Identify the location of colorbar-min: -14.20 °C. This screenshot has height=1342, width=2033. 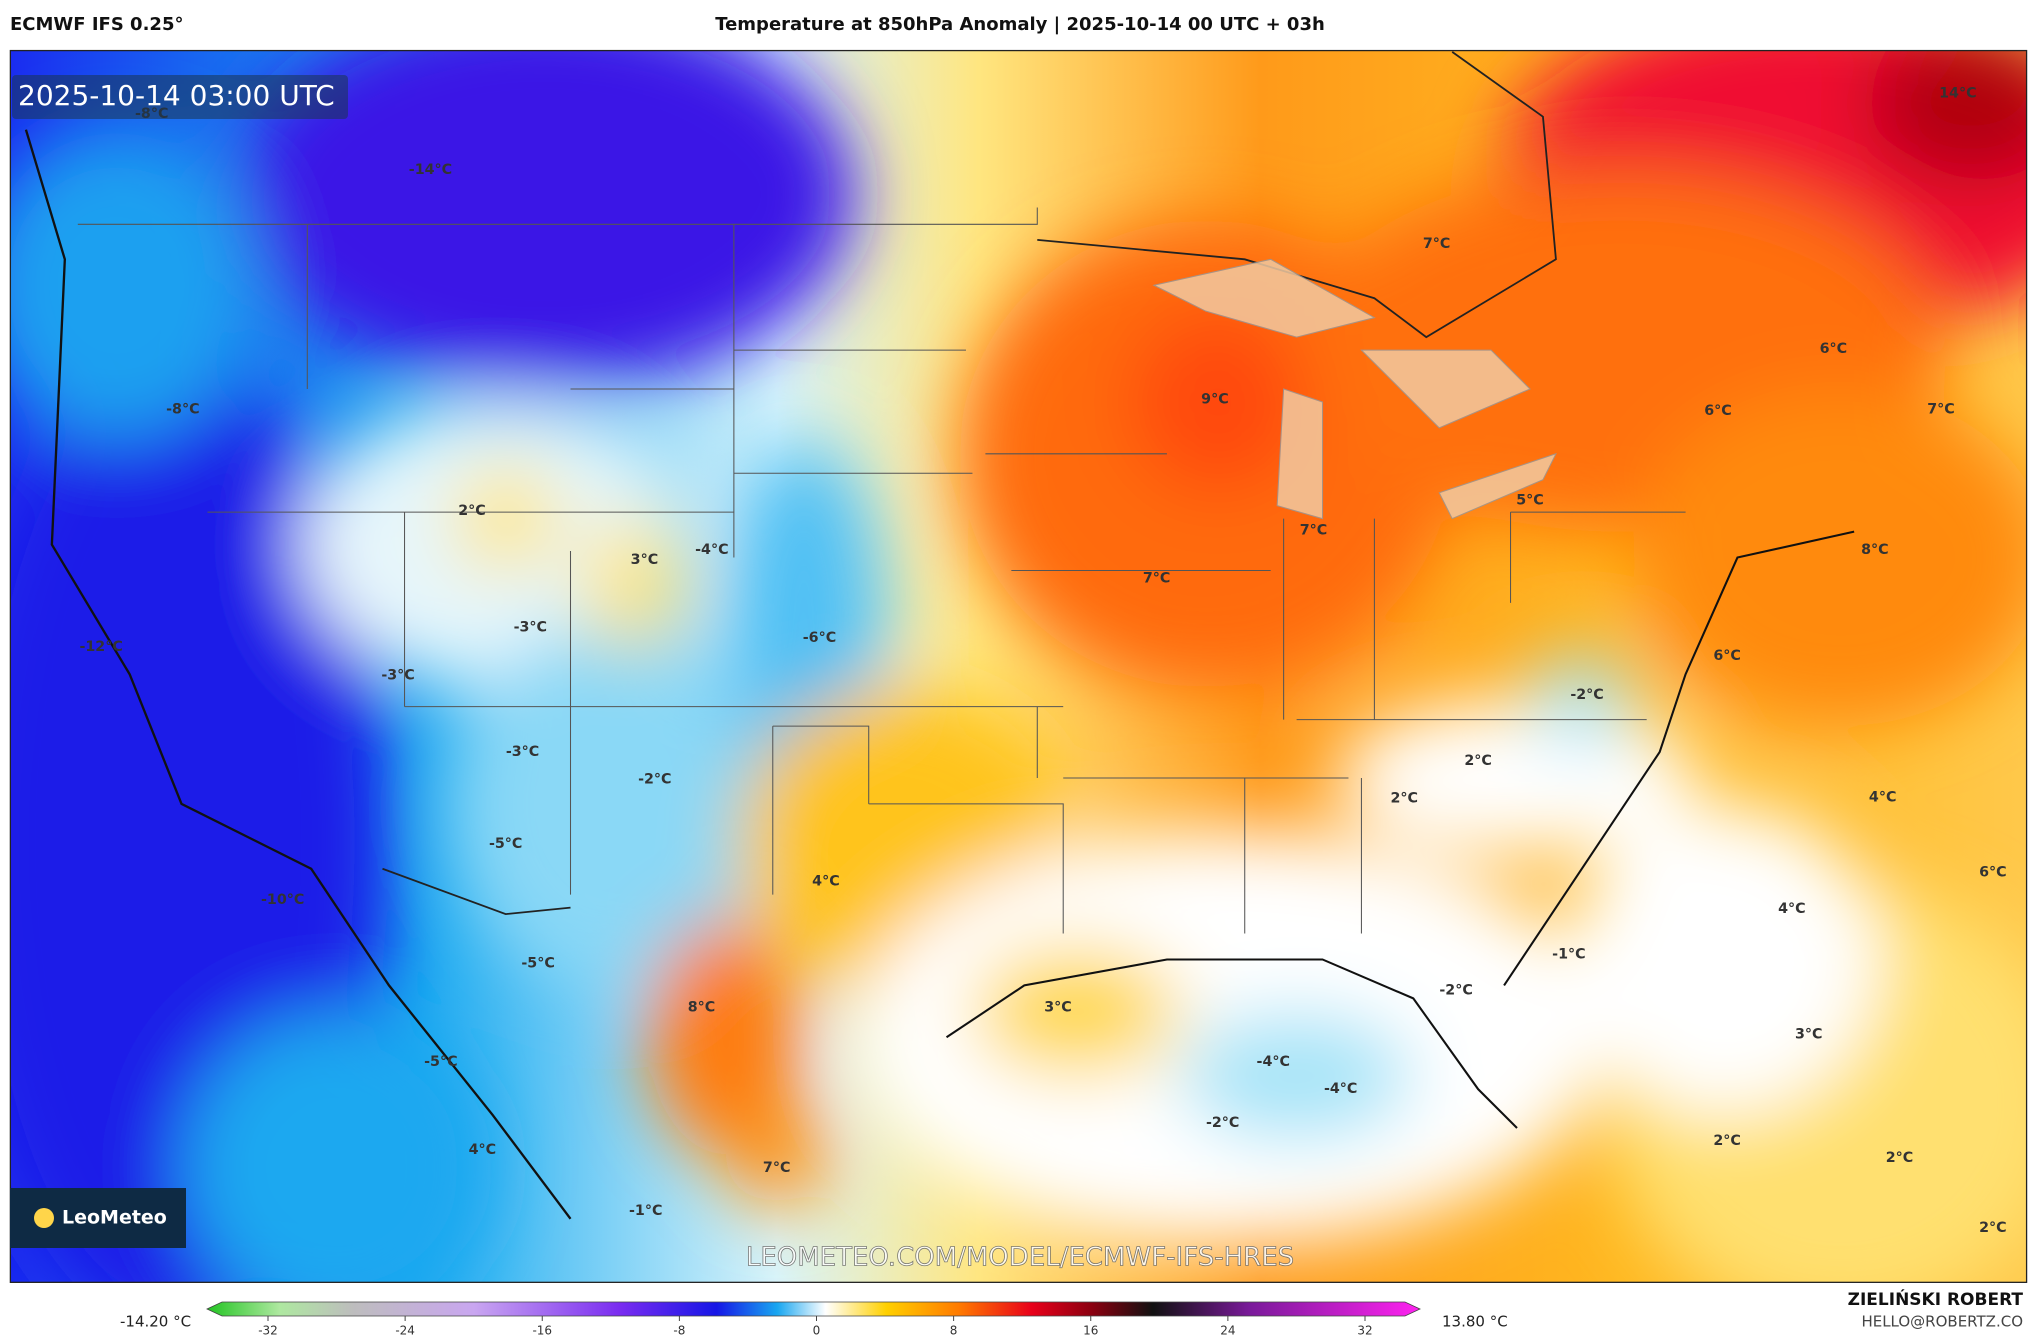
(155, 1322).